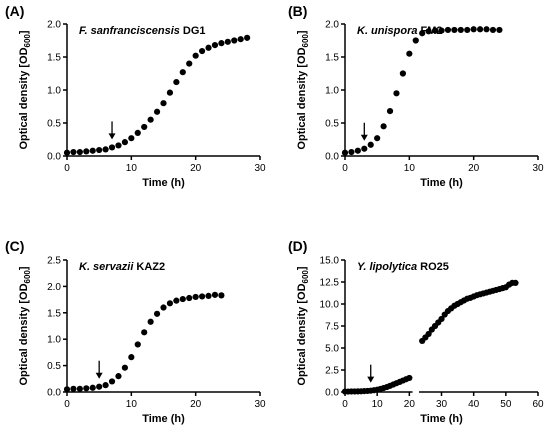 The width and height of the screenshot is (550, 433). What do you see at coordinates (330, 283) in the screenshot?
I see `y-tick-label: 12.5` at bounding box center [330, 283].